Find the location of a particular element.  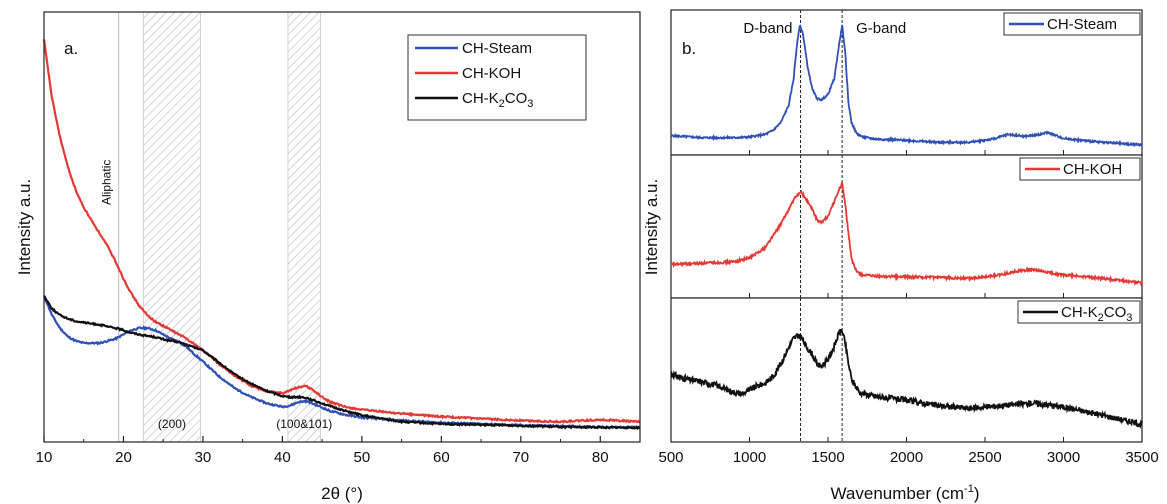

legend-b: CH-K2CO3 is located at coordinates (1079, 312).